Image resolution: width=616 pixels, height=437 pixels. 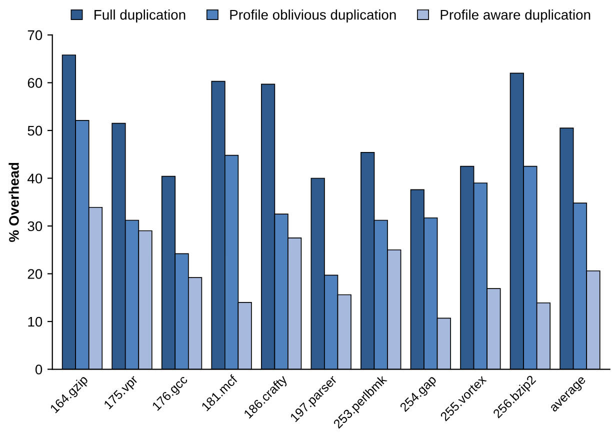 I want to click on y-tick-label: 30, so click(x=35, y=226).